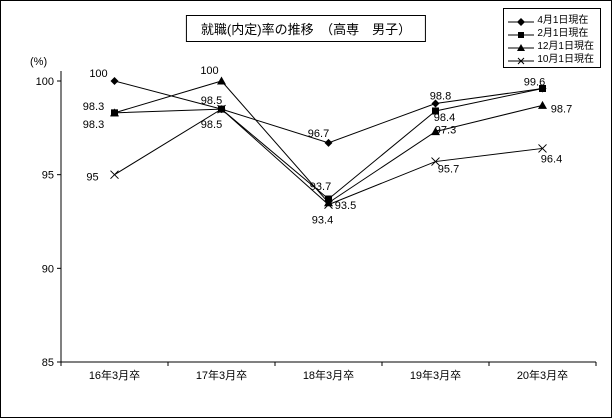  I want to click on data-label: 96.7, so click(318, 134).